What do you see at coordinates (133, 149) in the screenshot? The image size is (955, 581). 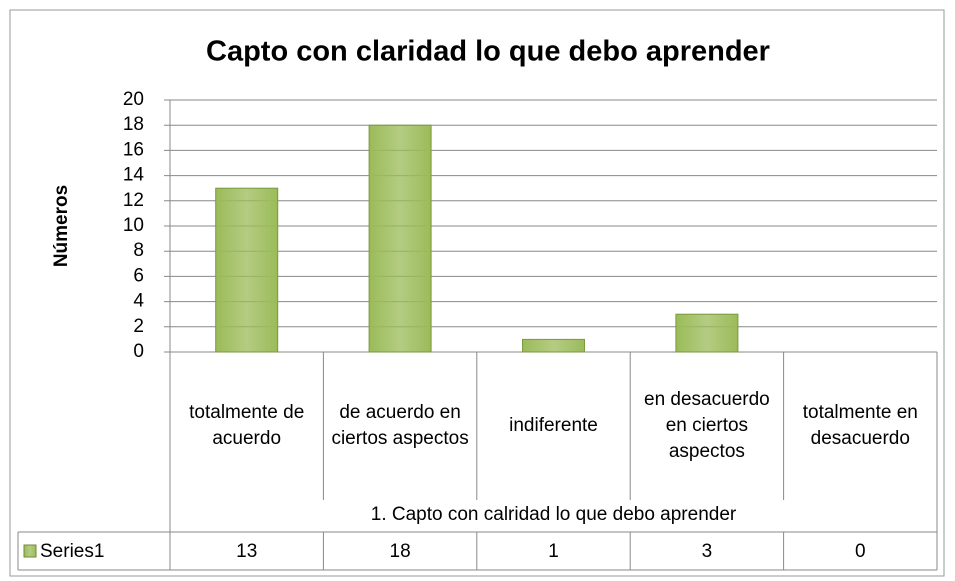 I see `y-tick-label: 16` at bounding box center [133, 149].